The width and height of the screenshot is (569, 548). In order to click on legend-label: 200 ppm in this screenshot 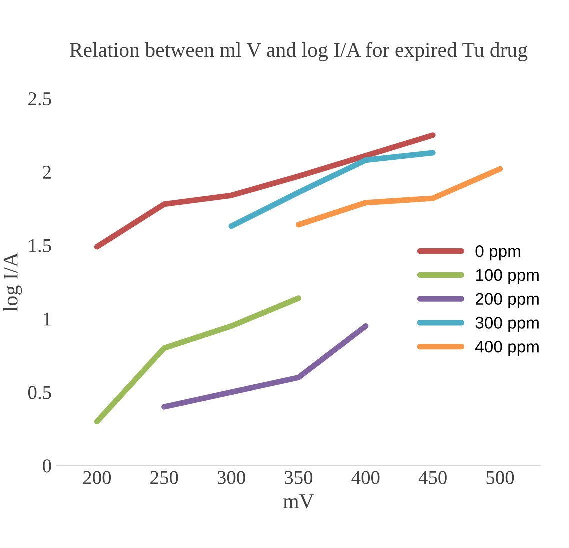, I will do `click(507, 300)`.